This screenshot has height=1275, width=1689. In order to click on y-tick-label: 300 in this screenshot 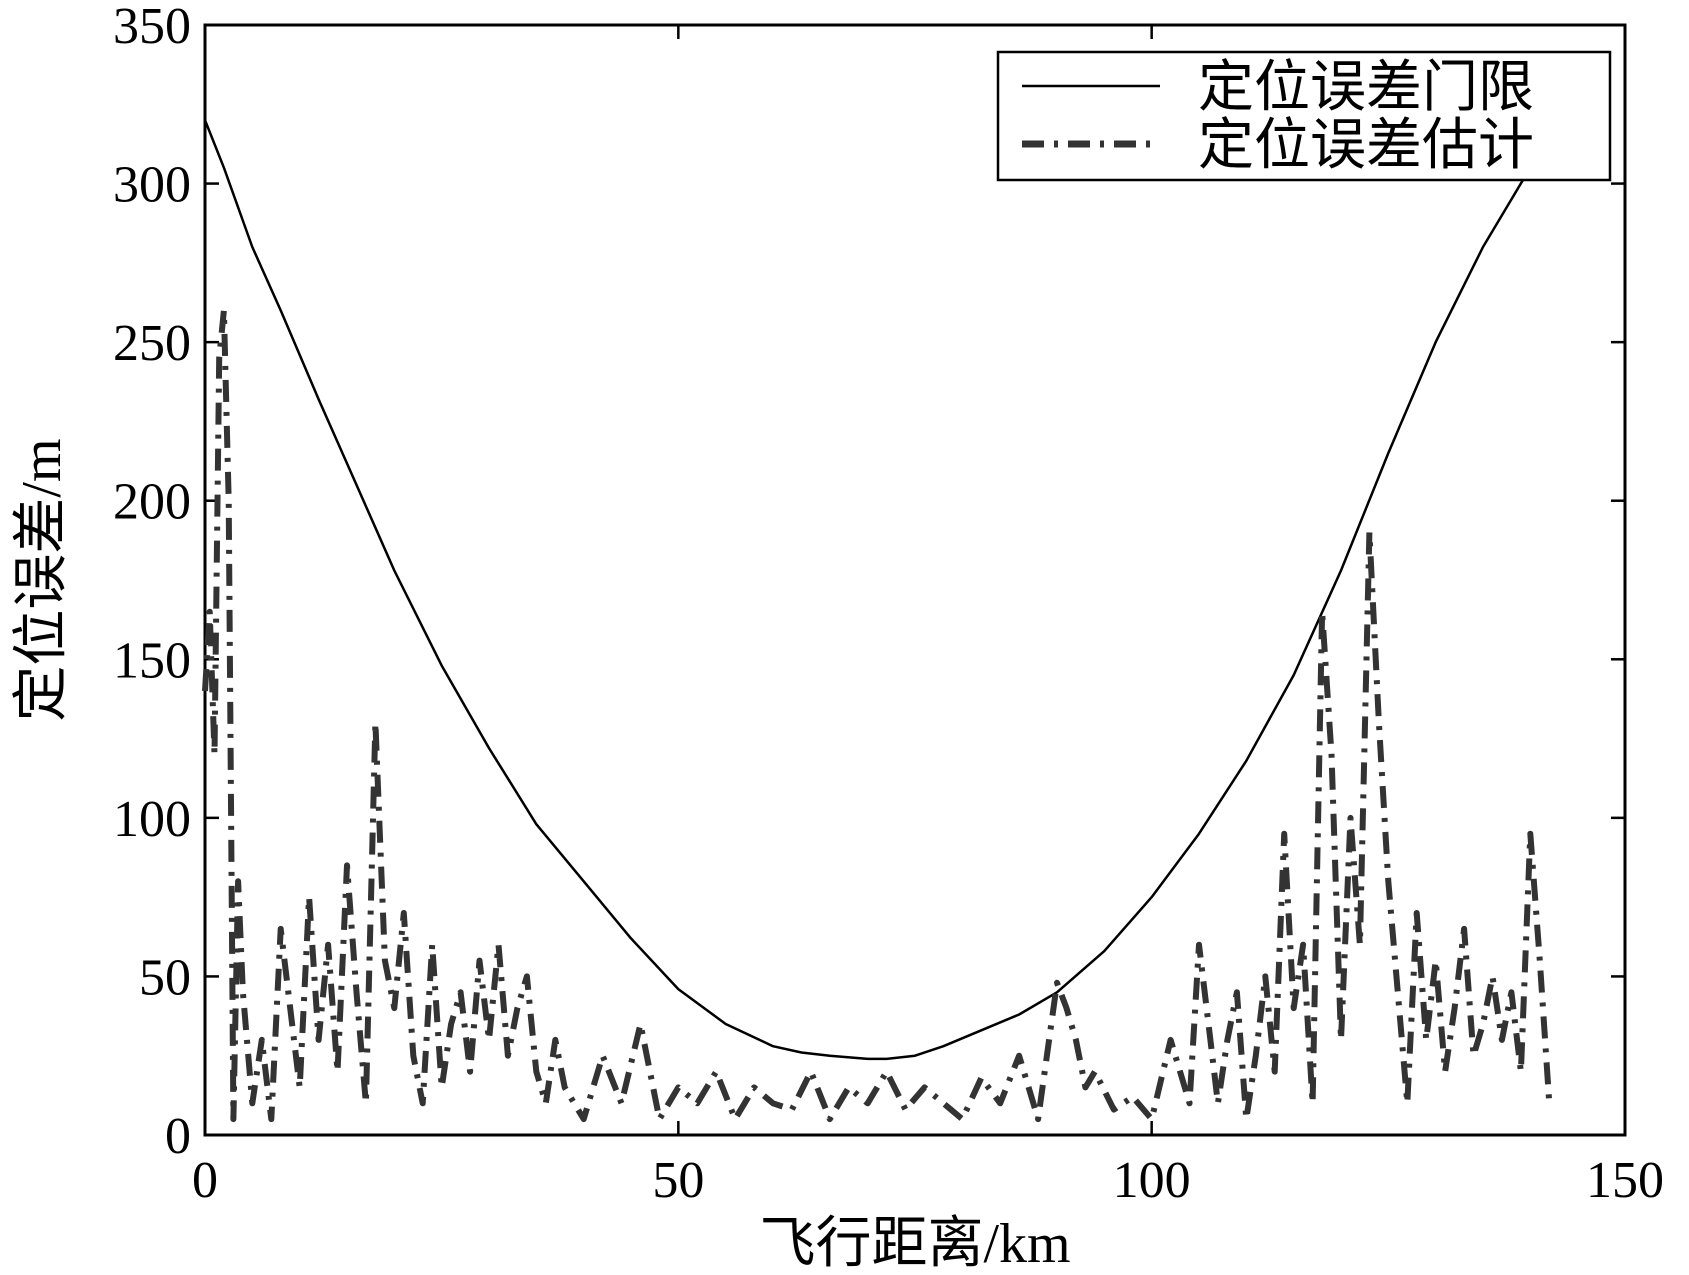, I will do `click(152, 185)`.